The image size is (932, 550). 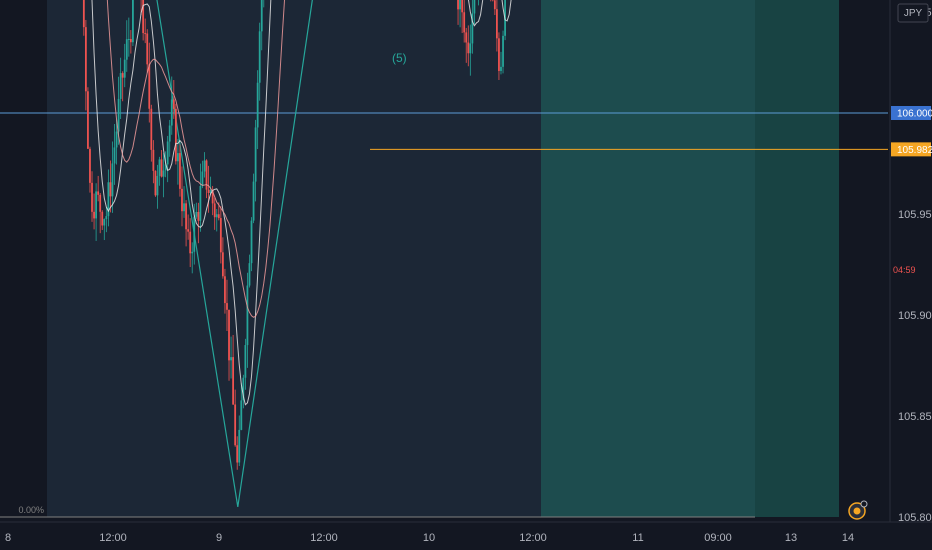 I want to click on y-tick-6: 105.900, so click(x=915, y=316).